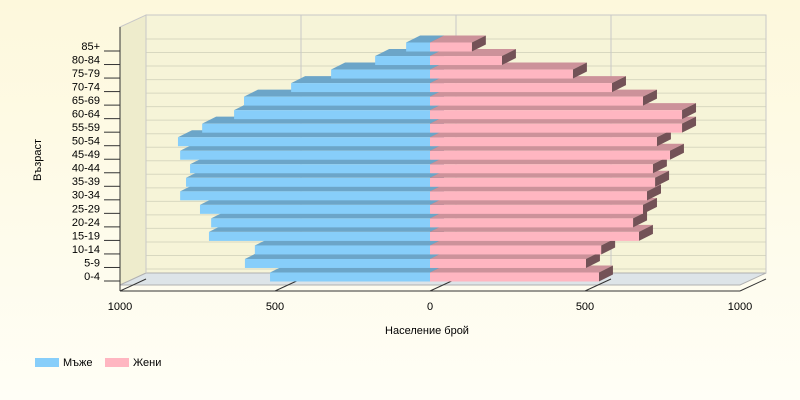 This screenshot has width=800, height=400. What do you see at coordinates (86, 223) in the screenshot?
I see `y-tick-label: 20-24` at bounding box center [86, 223].